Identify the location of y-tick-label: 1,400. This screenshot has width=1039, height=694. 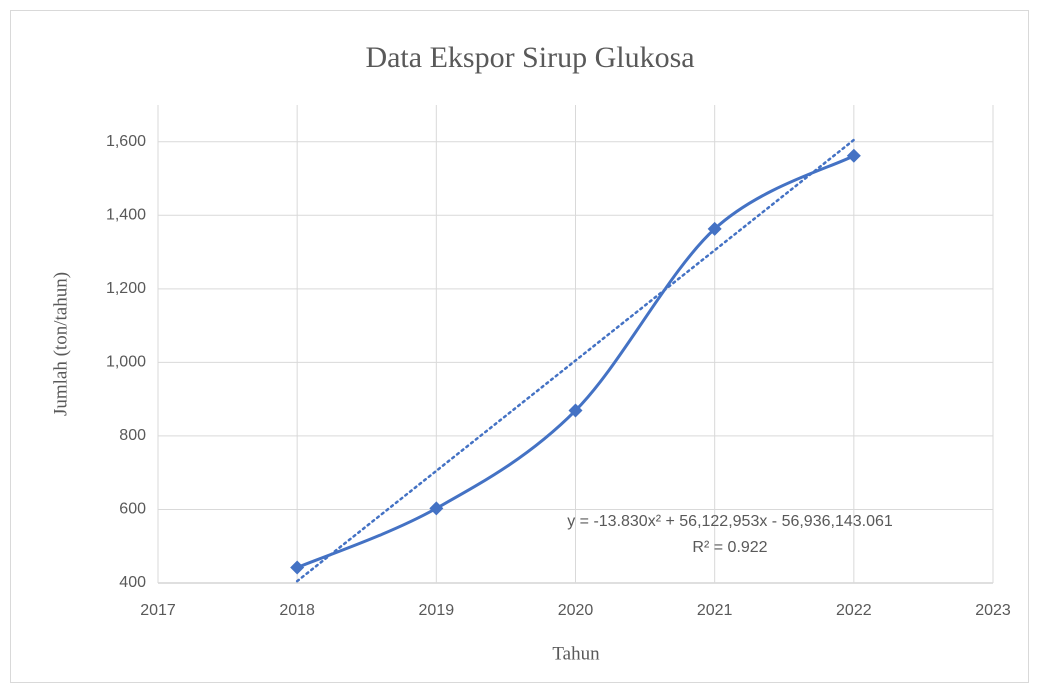
(126, 215).